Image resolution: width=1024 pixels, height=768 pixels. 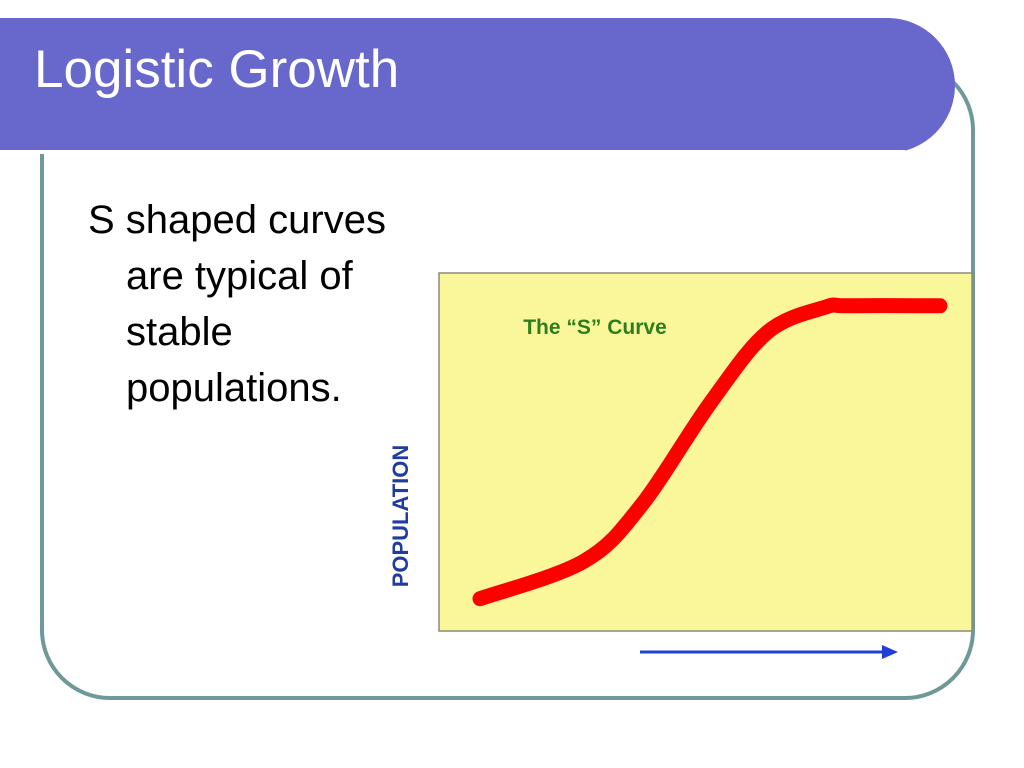 I want to click on y-axis-label: POPULATION, so click(x=400, y=516).